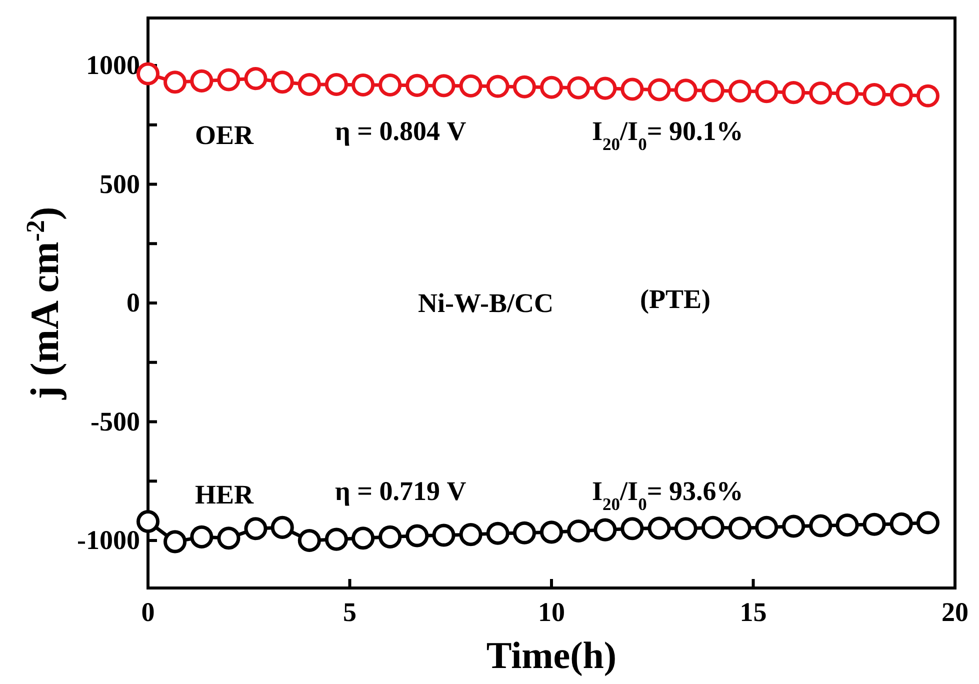 This screenshot has width=979, height=684. I want to click on y-tick-label: -1000, so click(108, 540).